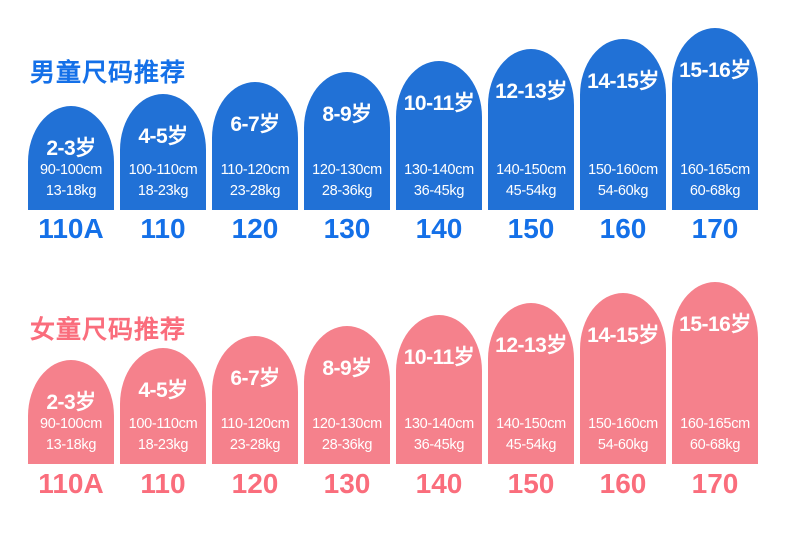  I want to click on boys-section-title: 男童尺码推荐, so click(108, 73).